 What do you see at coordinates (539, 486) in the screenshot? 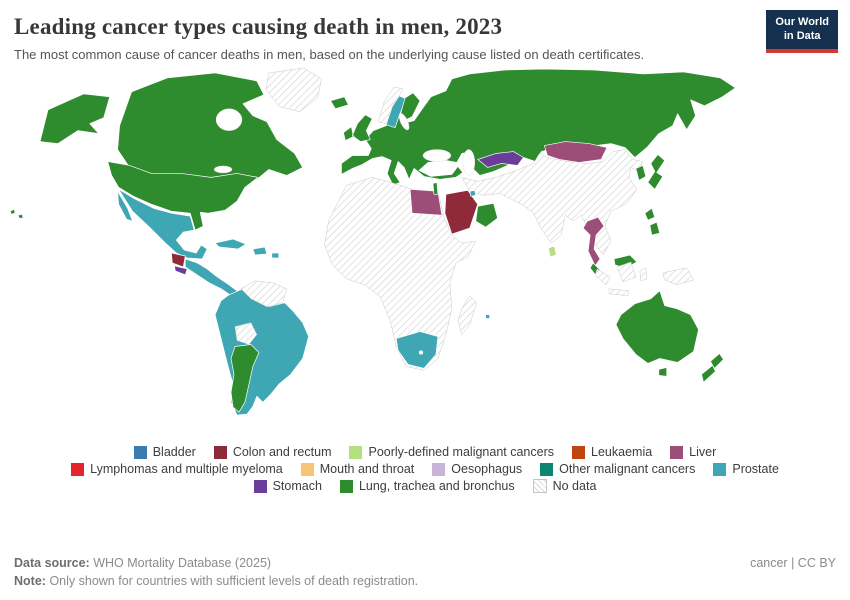
I see `legend-swatch-no-data` at bounding box center [539, 486].